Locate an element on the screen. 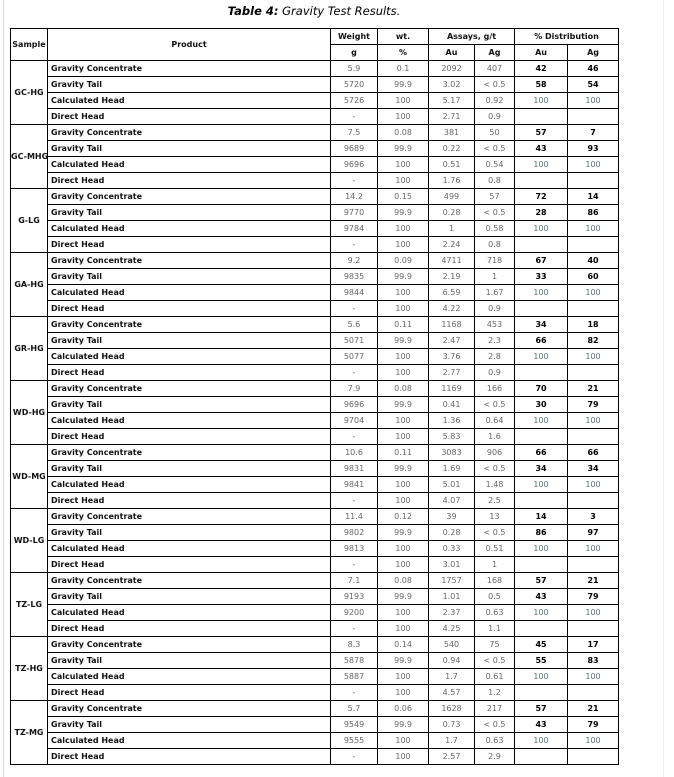  table-row: Direct Head -100 1.76 0.8 is located at coordinates (315, 180).